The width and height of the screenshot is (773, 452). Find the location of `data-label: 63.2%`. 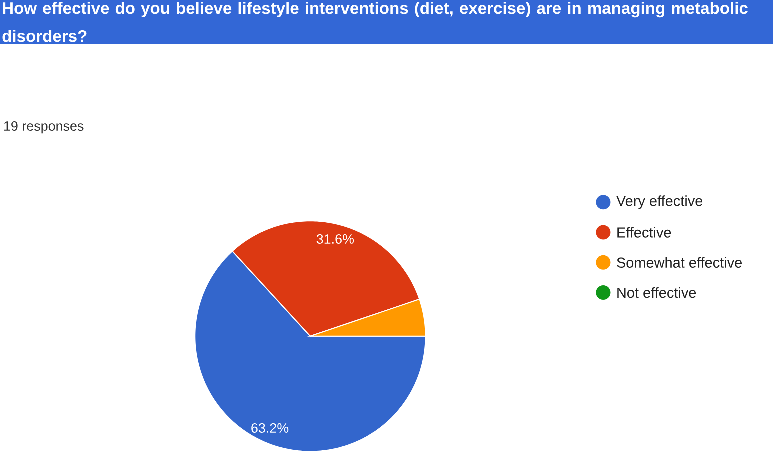

data-label: 63.2% is located at coordinates (270, 428).